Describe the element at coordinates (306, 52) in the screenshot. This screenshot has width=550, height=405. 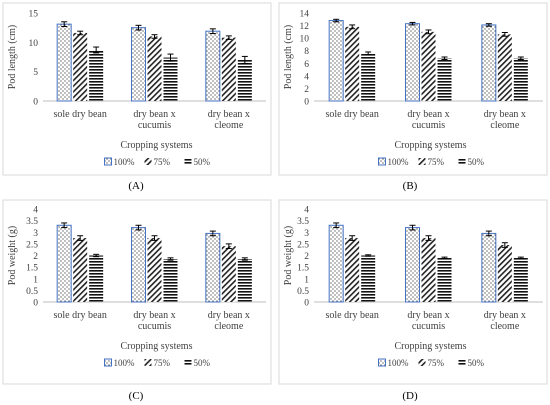
I see `y-tick-label: 8` at that location.